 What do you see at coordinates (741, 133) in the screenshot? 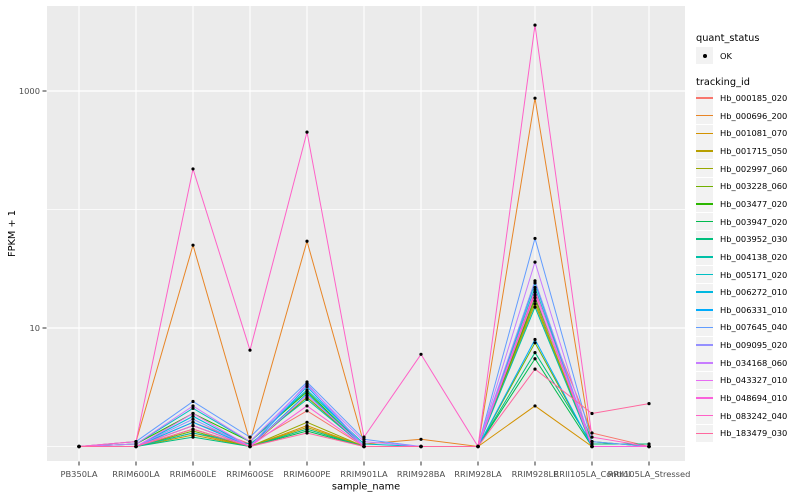
I see `legend-item-Hb_001081_070: Hb_001081_070` at bounding box center [741, 133].